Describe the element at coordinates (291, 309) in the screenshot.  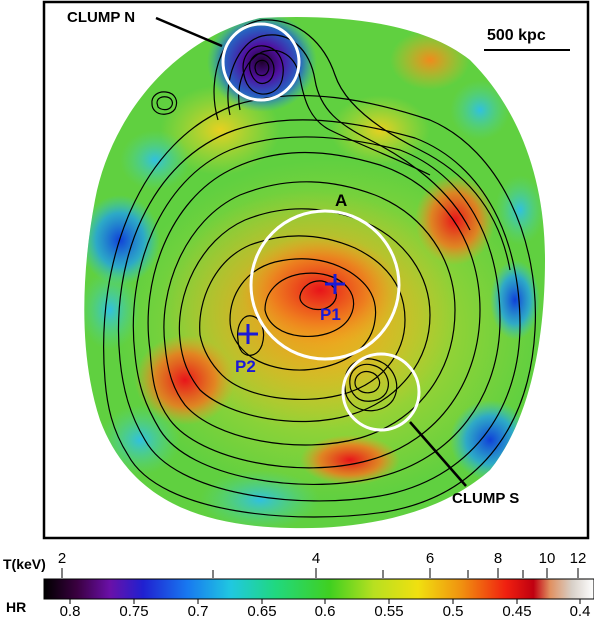
I see `peak-markers` at that location.